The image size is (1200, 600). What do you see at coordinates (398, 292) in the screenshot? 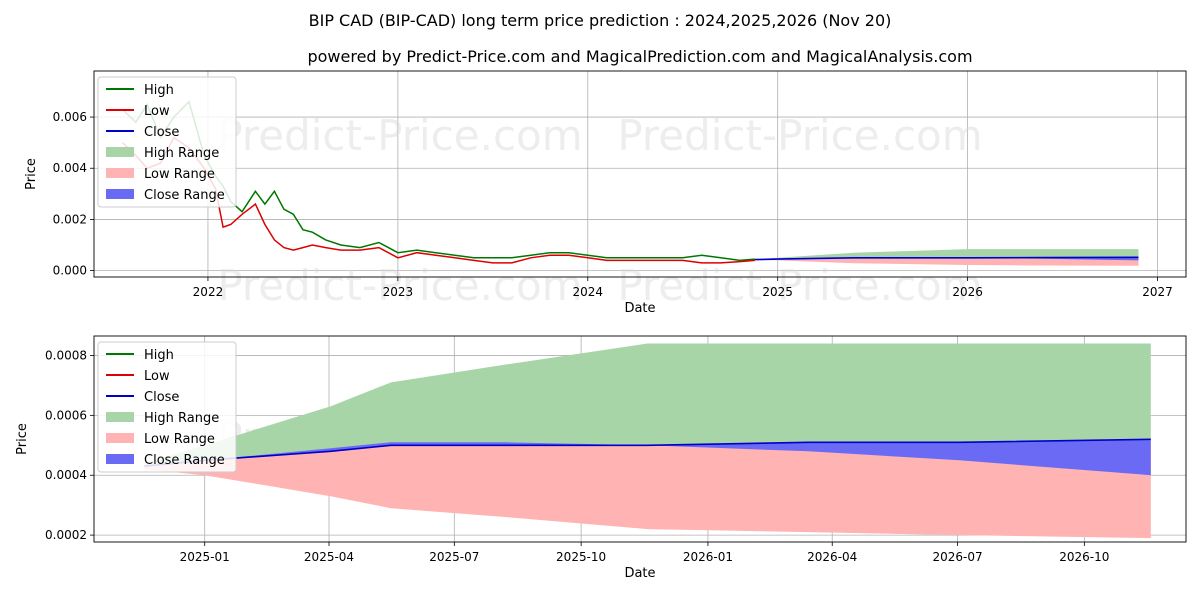
I see `x-tick-label-1: 2023` at bounding box center [398, 292].